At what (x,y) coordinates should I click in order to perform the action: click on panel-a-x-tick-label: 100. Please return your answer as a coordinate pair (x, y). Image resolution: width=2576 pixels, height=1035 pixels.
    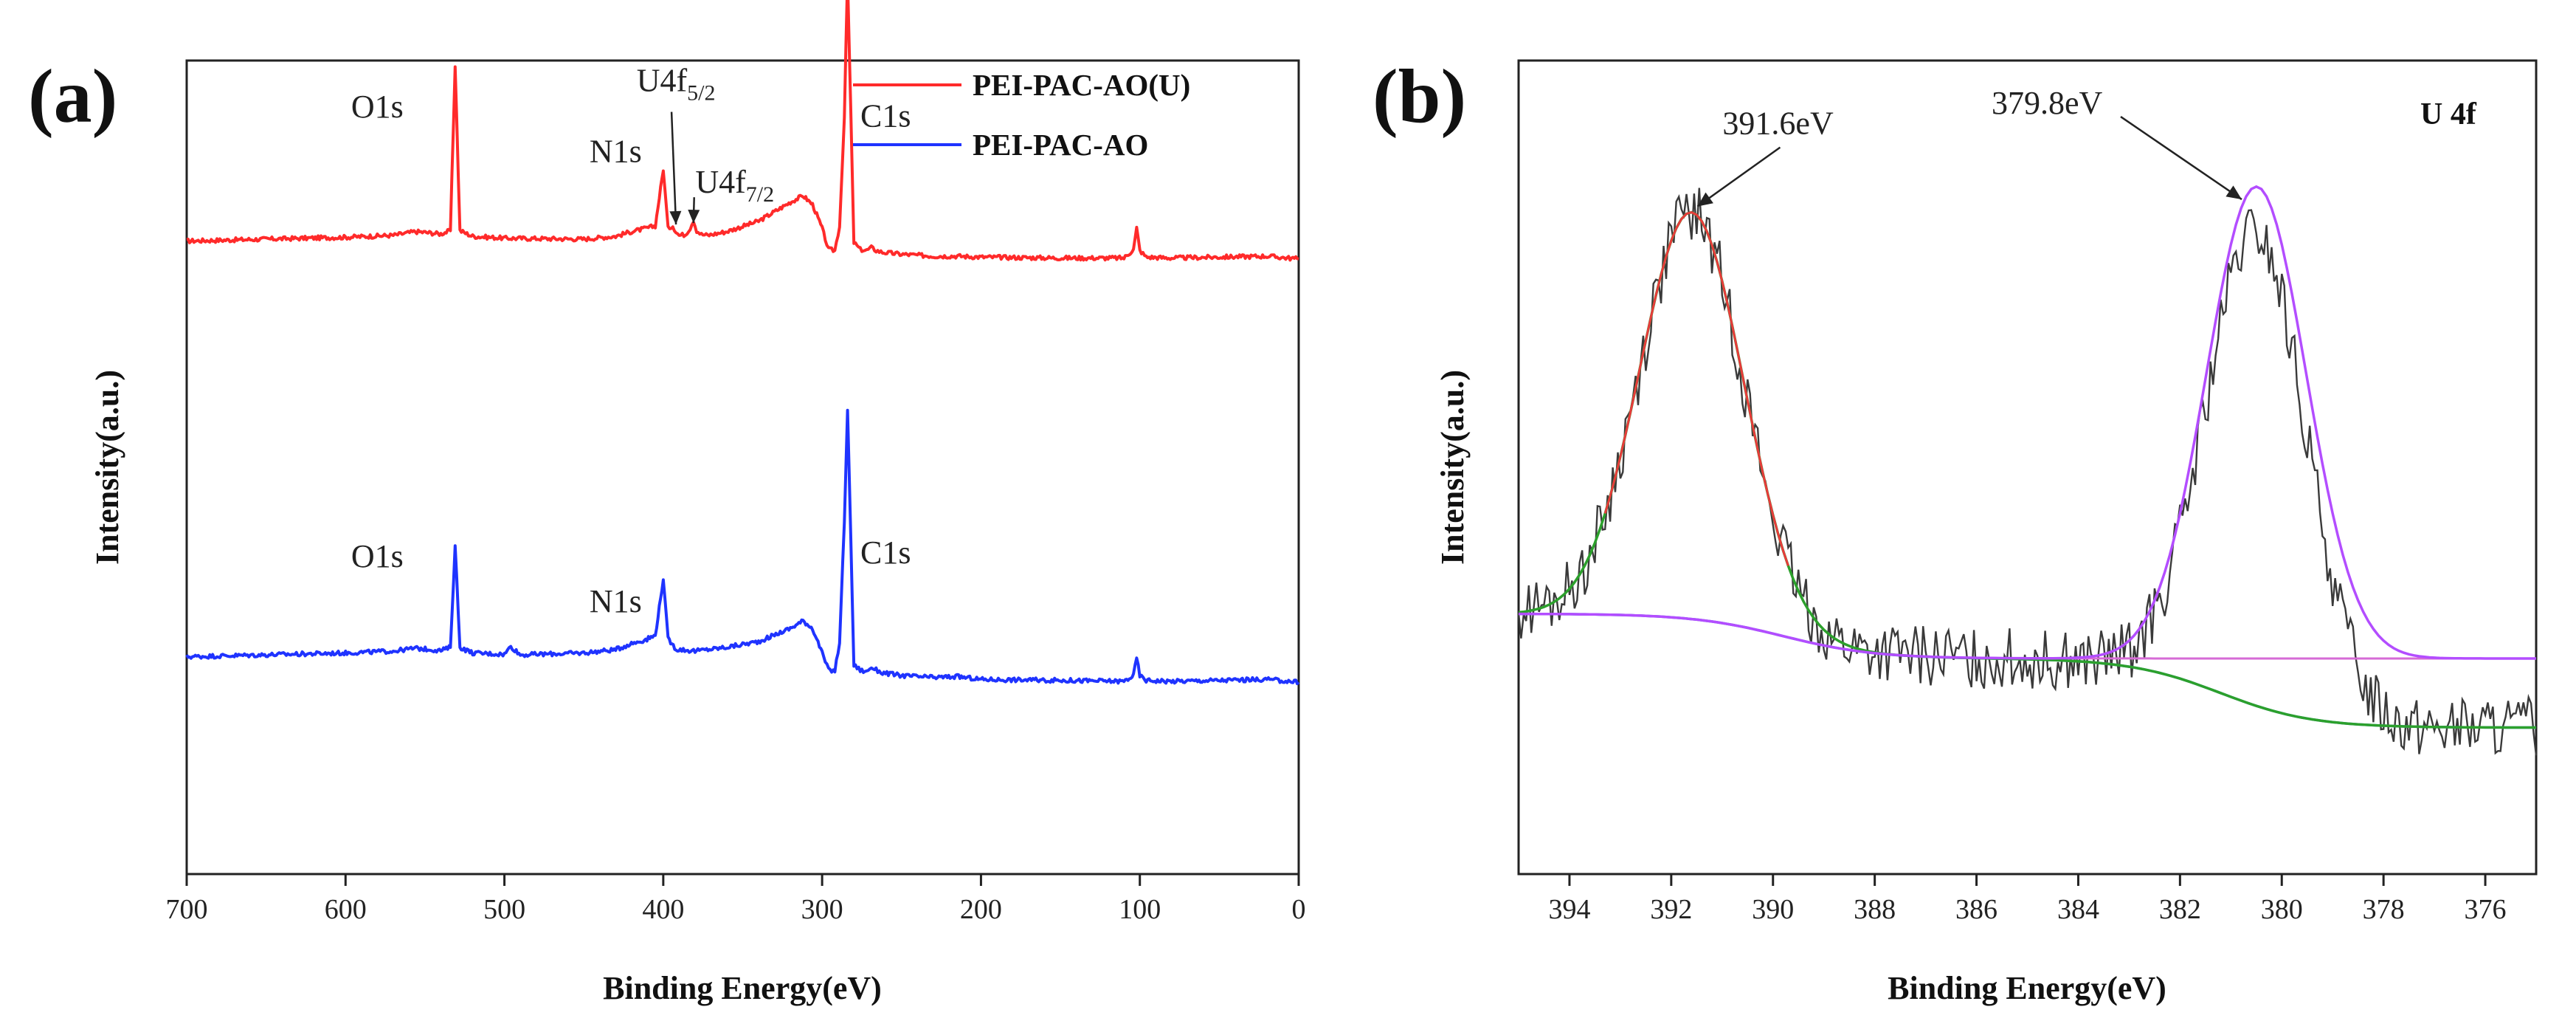
    Looking at the image, I should click on (1140, 909).